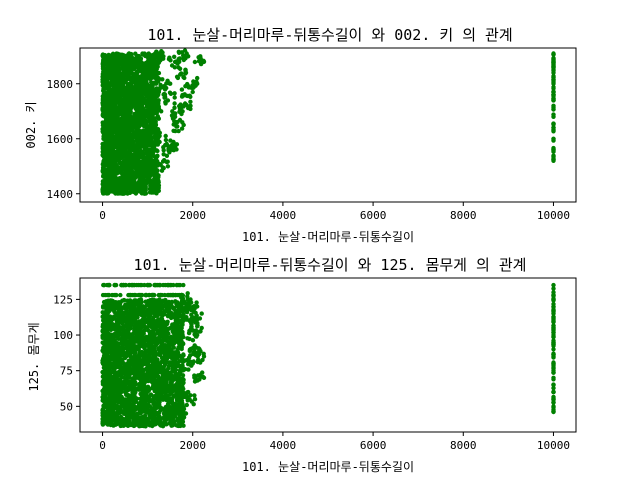  What do you see at coordinates (60, 84) in the screenshot?
I see `y-tick-label: 1800` at bounding box center [60, 84].